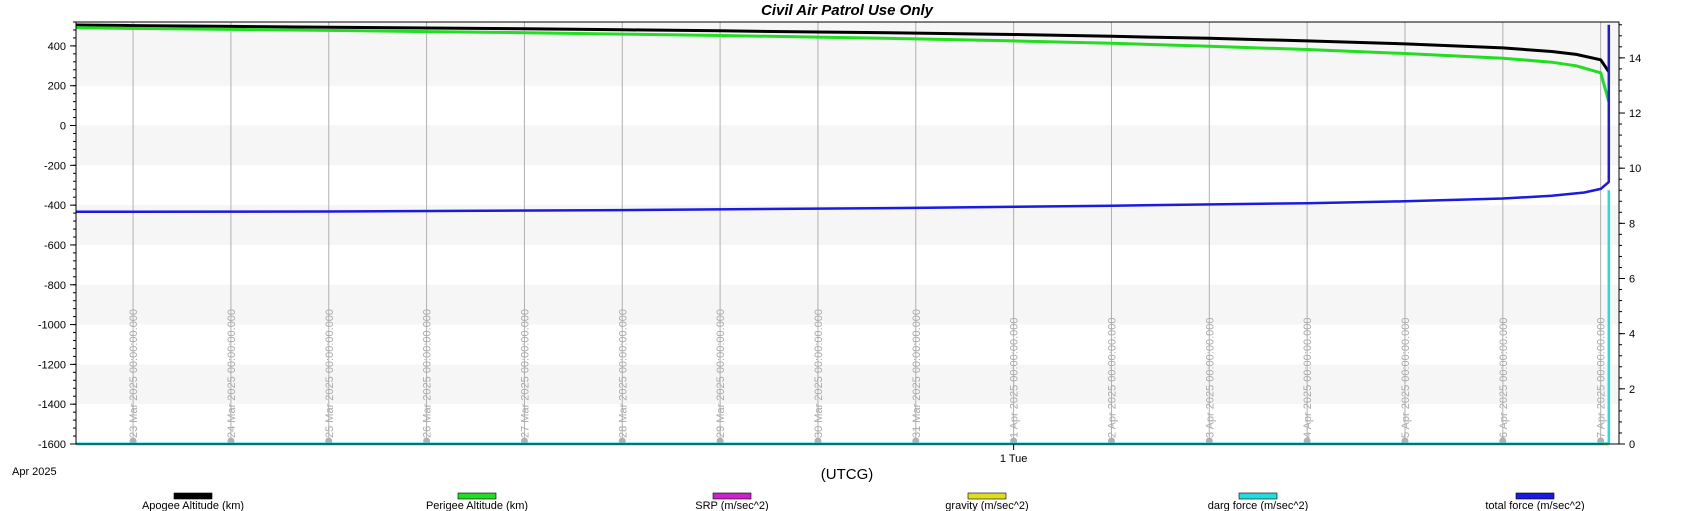  What do you see at coordinates (52, 326) in the screenshot?
I see `left-axis-tick-label: -1000` at bounding box center [52, 326].